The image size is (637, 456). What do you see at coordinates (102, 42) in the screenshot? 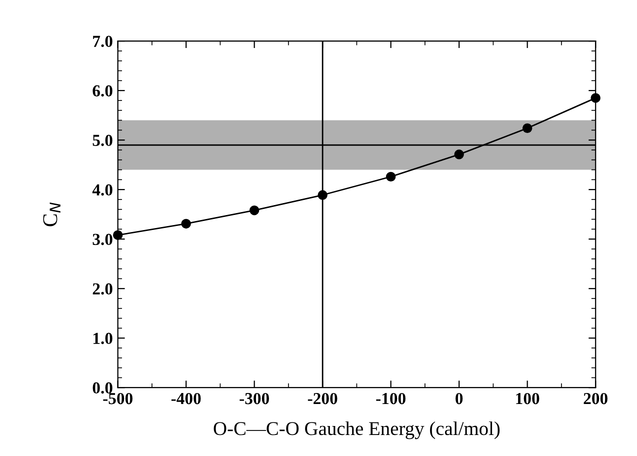
I see `y-tick-label: 7.0` at bounding box center [102, 42].